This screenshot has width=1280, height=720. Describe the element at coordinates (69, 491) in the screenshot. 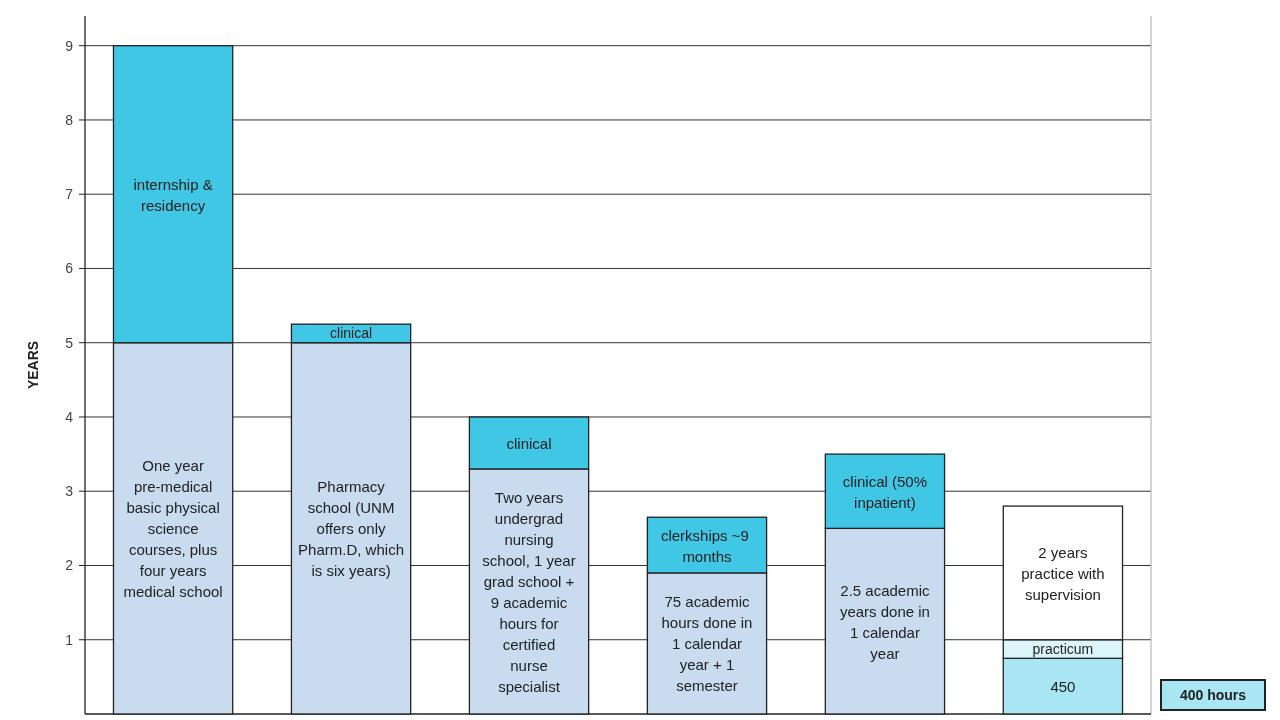

I see `y-tick-label: 3` at that location.